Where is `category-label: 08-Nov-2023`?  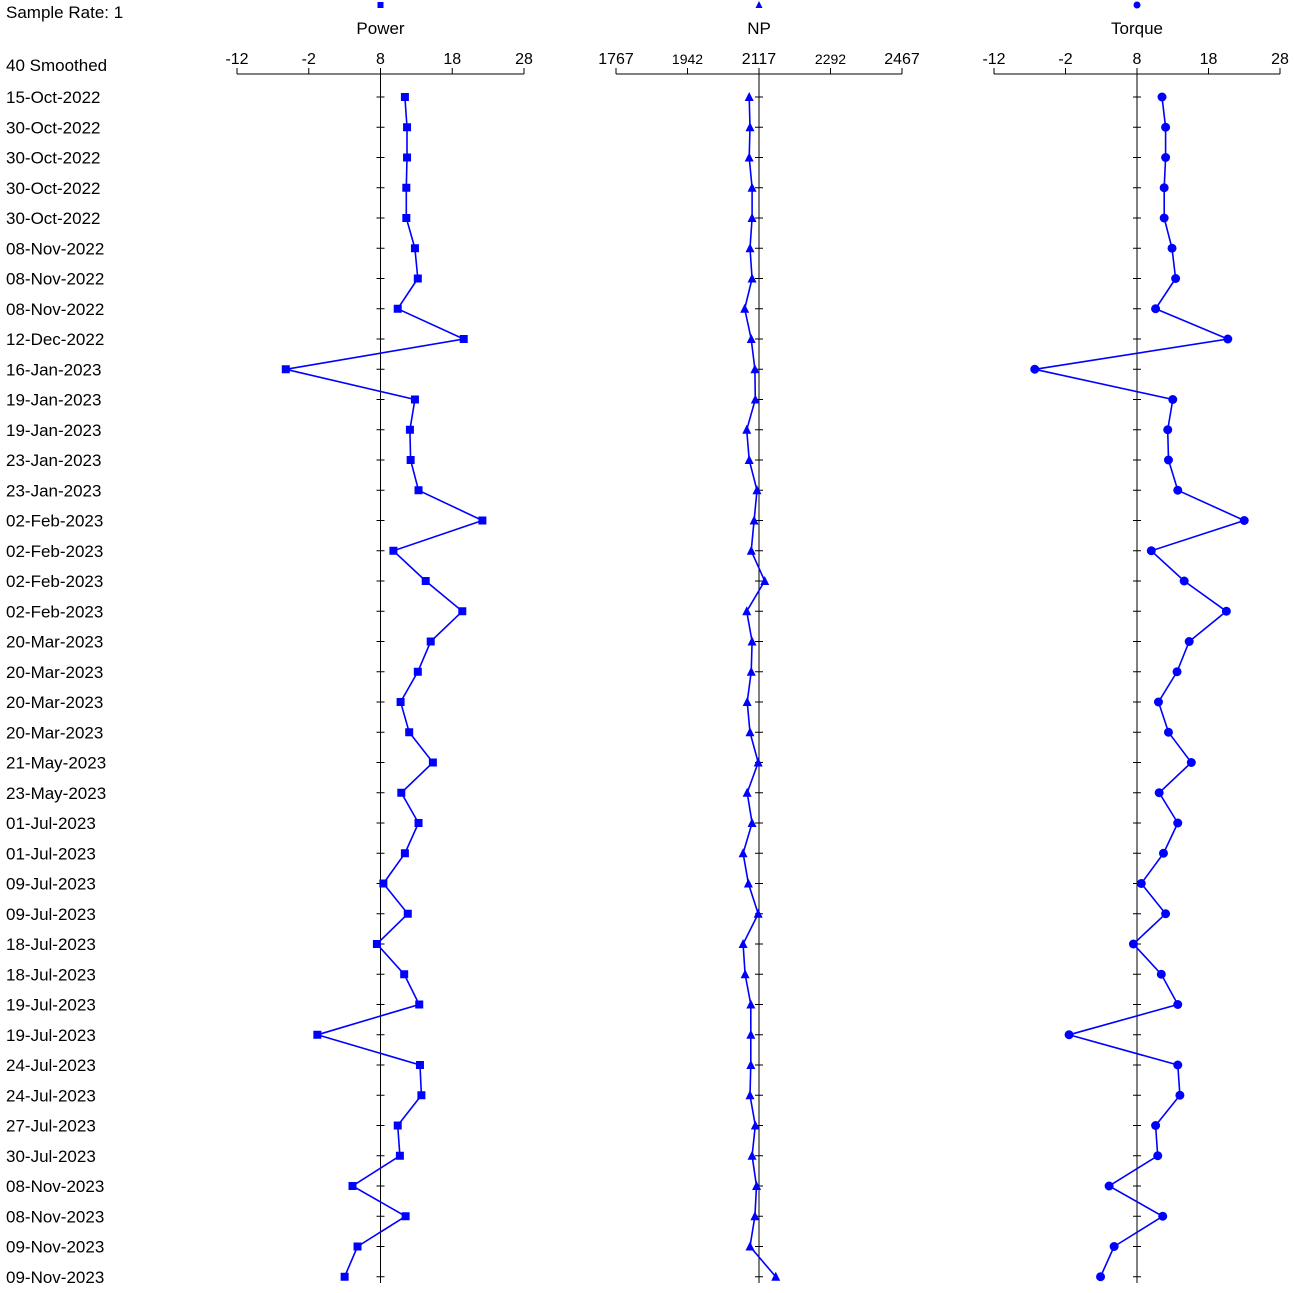 category-label: 08-Nov-2023 is located at coordinates (55, 1216).